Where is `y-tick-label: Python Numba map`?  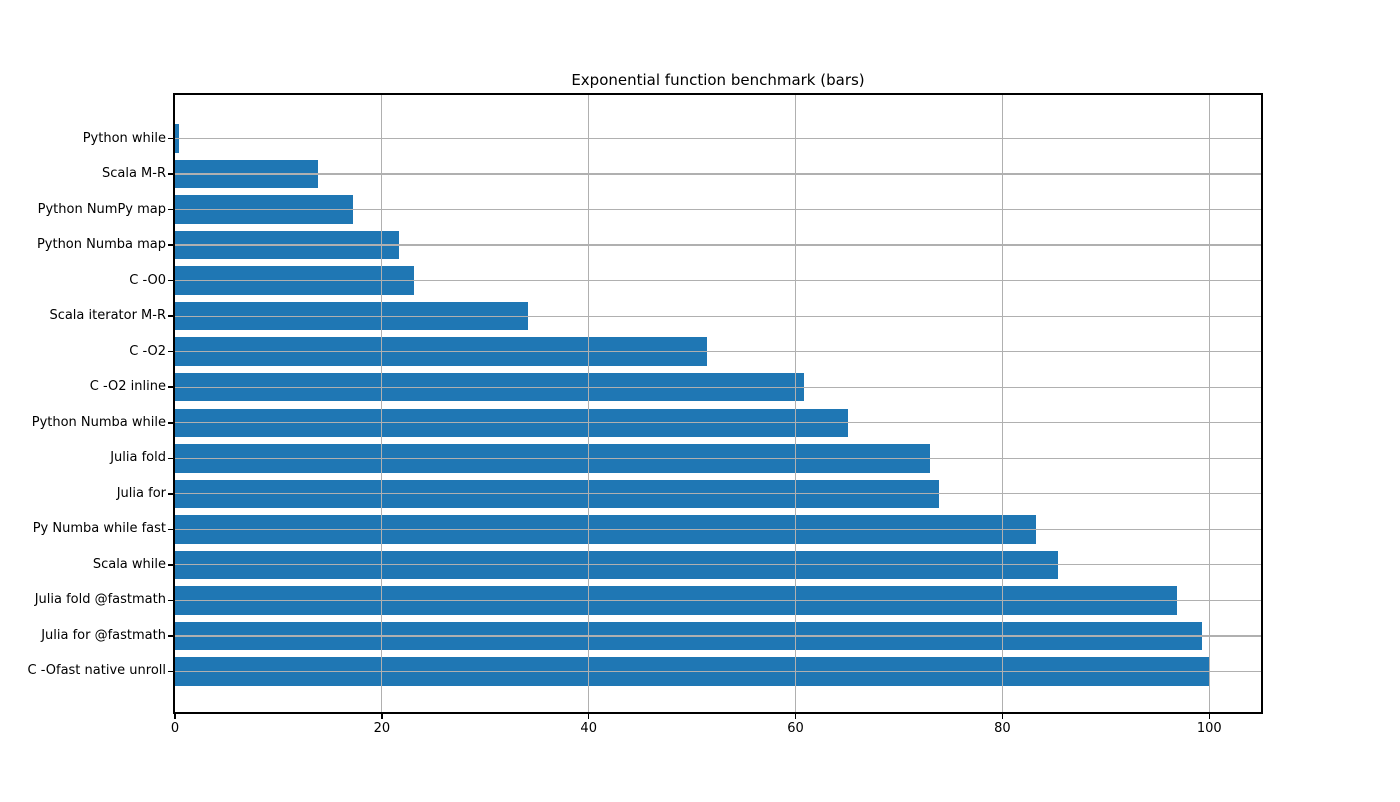
y-tick-label: Python Numba map is located at coordinates (101, 245).